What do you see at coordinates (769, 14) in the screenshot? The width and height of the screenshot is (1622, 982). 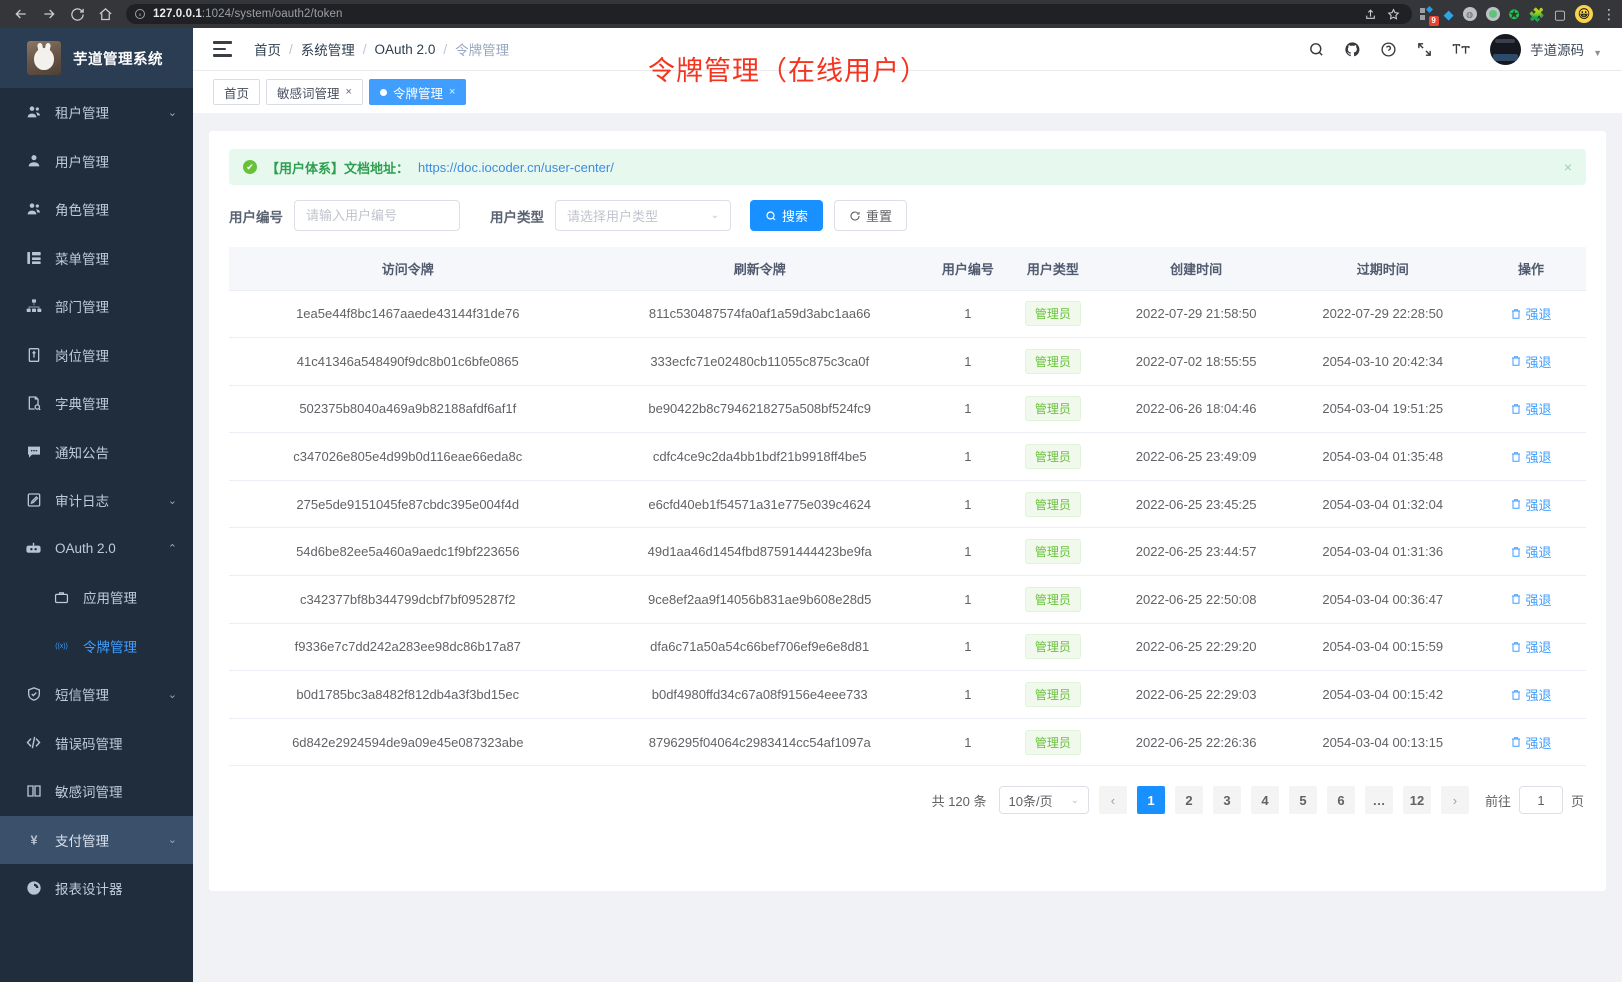 I see `address-bar: 127.0.0.1:1024/system/oauth2/token` at bounding box center [769, 14].